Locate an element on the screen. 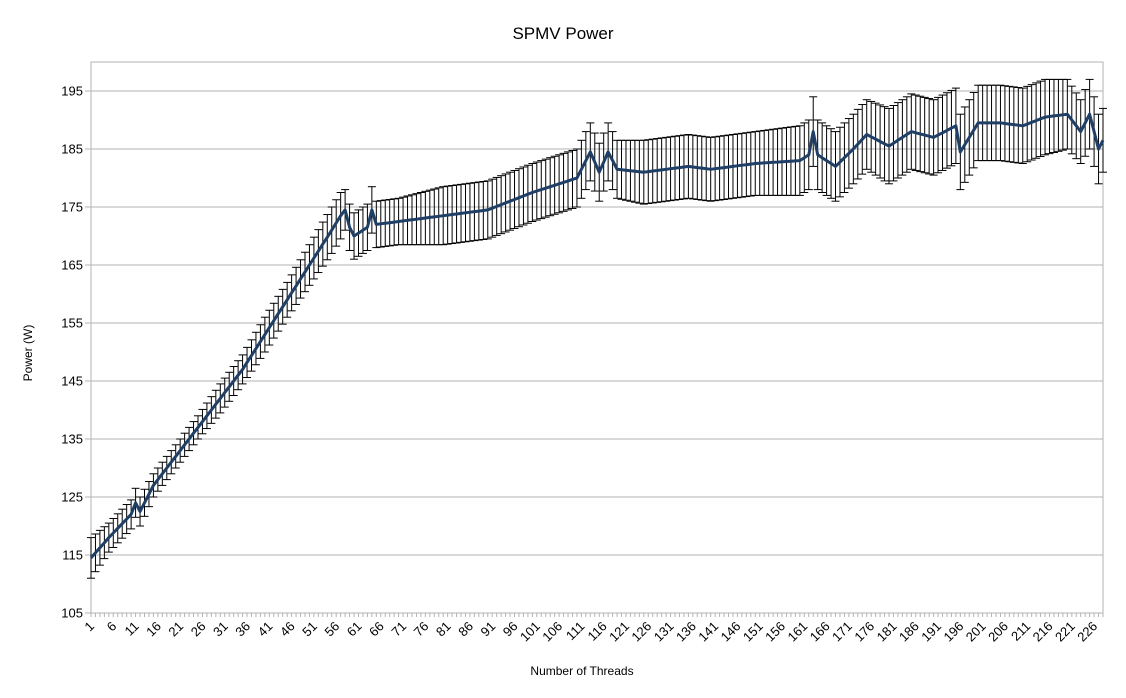  y-tick-label: 145 is located at coordinates (72, 381).